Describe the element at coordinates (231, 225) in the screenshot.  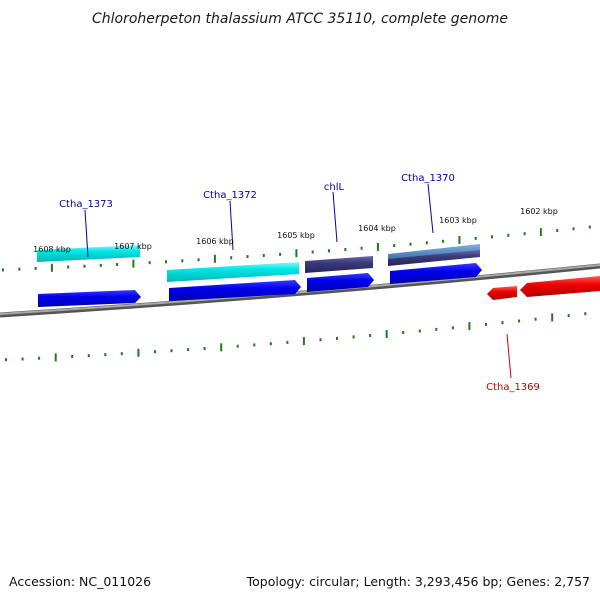
I see `leader-ctha1372` at that location.